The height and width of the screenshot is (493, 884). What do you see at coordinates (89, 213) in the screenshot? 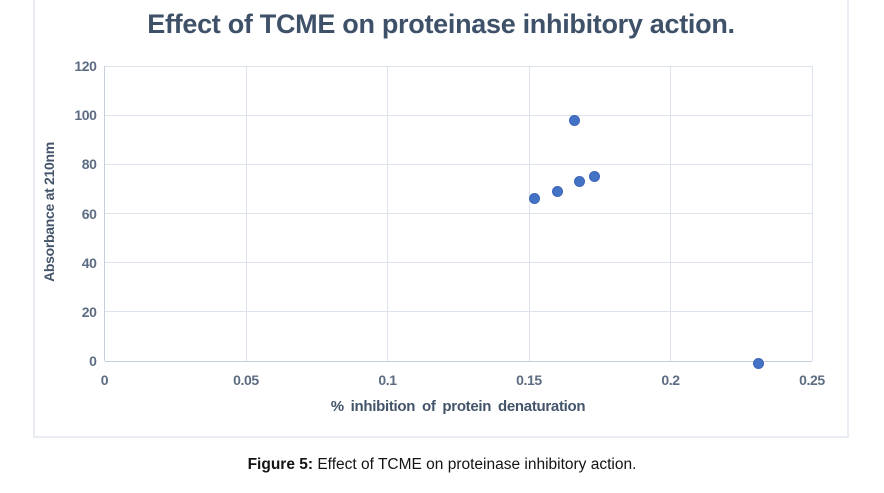
I see `y-tick-label: 60` at bounding box center [89, 213].